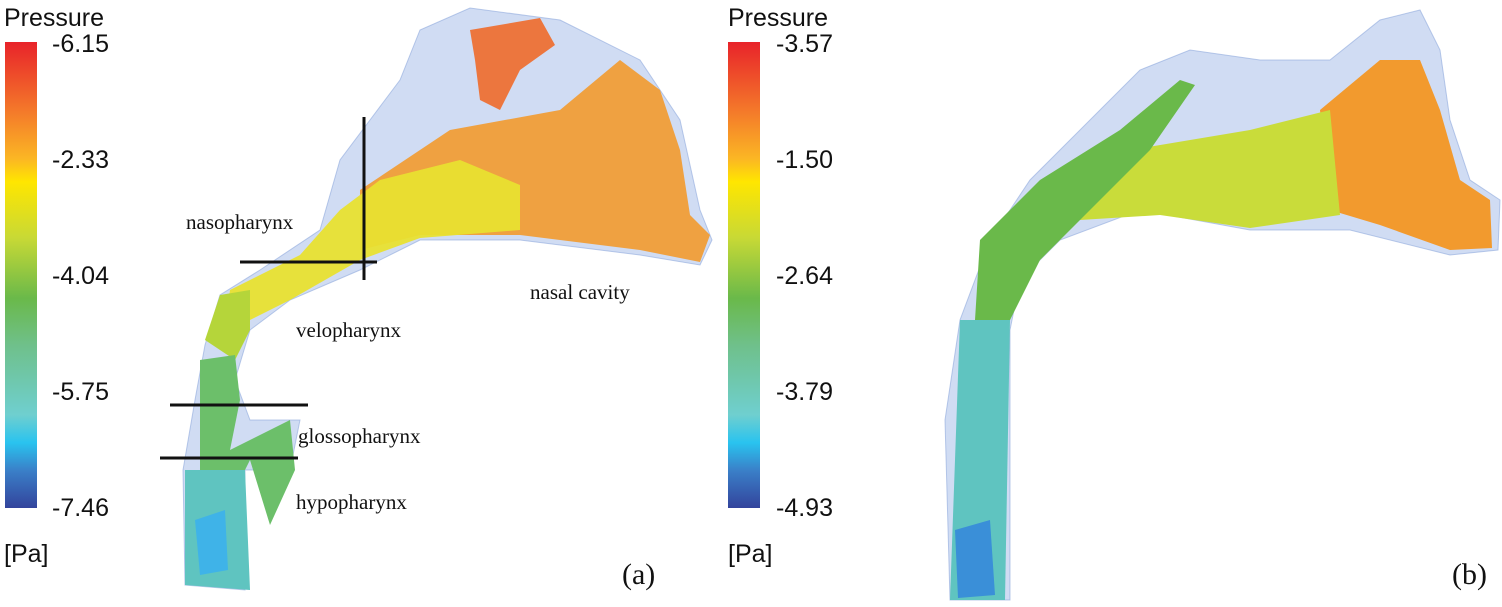 Image resolution: width=1502 pixels, height=607 pixels. I want to click on label-hypopharynx: hypopharynx, so click(351, 502).